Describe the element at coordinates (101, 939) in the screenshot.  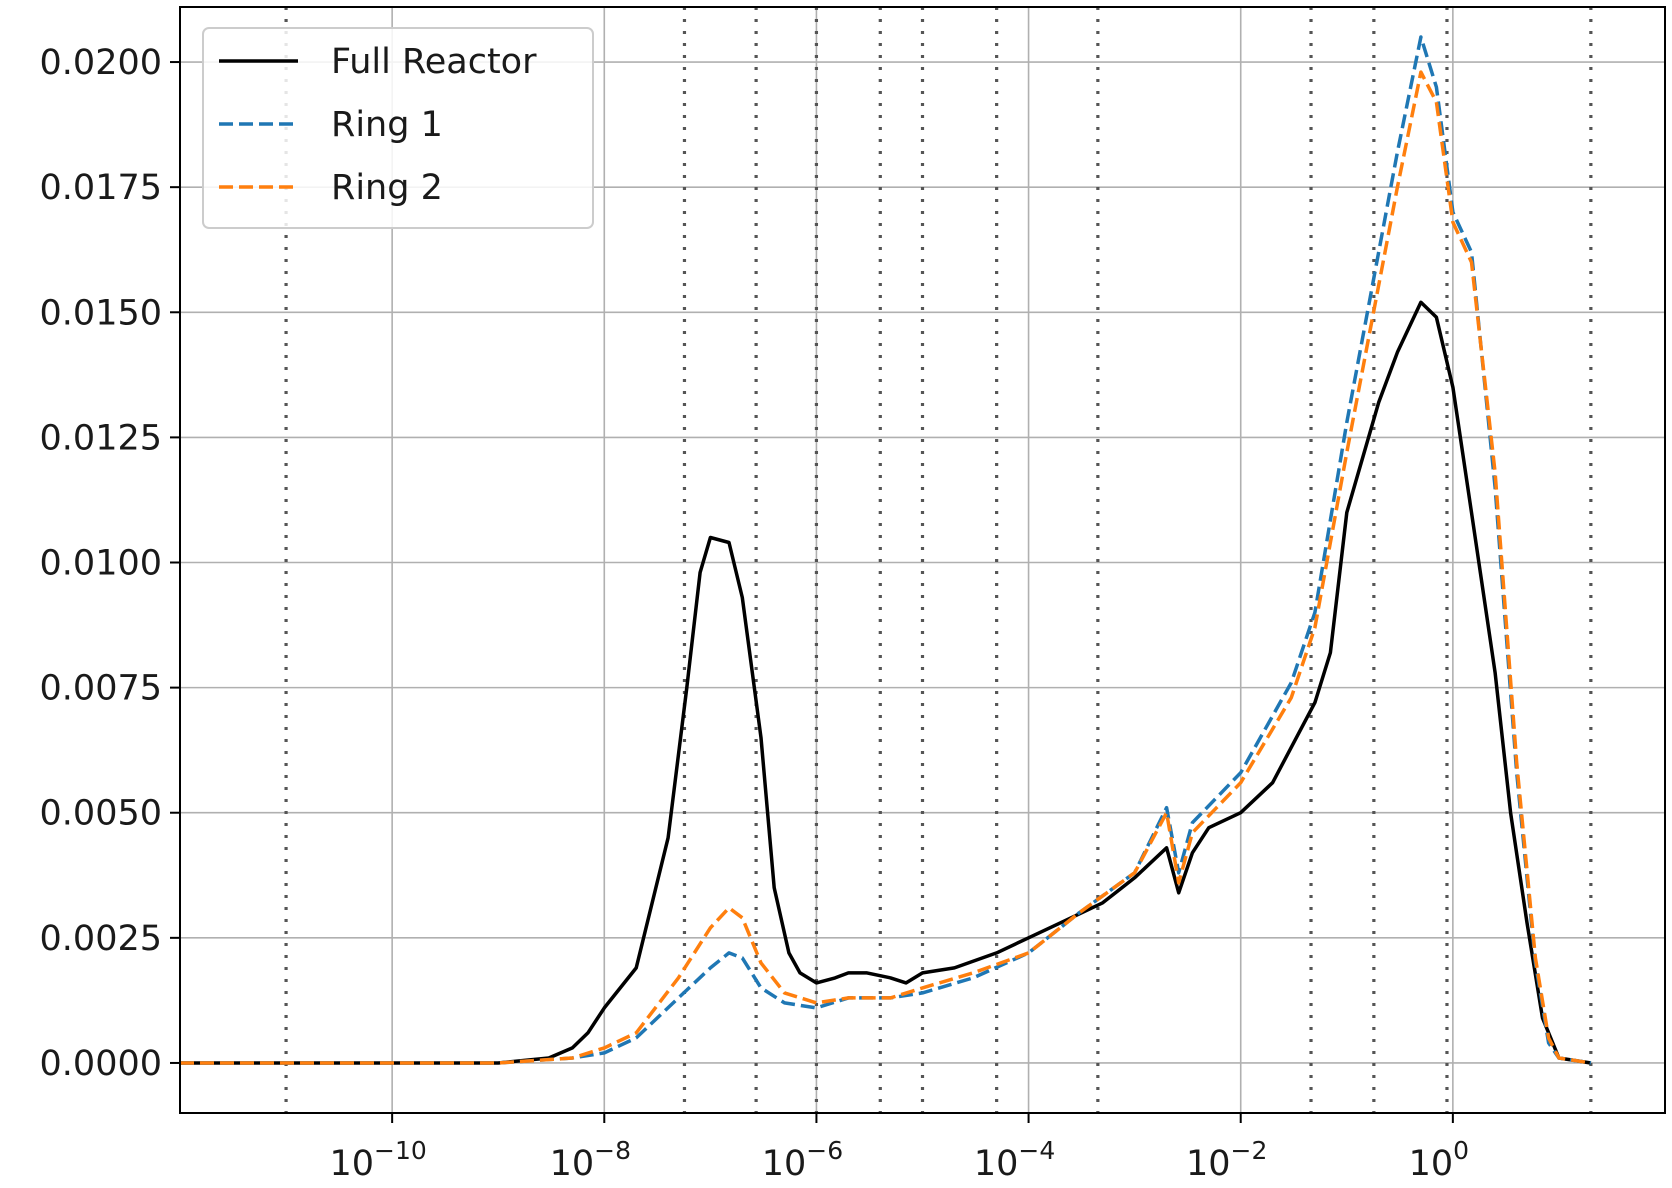
I see `y-tick-label: 0.0025` at that location.